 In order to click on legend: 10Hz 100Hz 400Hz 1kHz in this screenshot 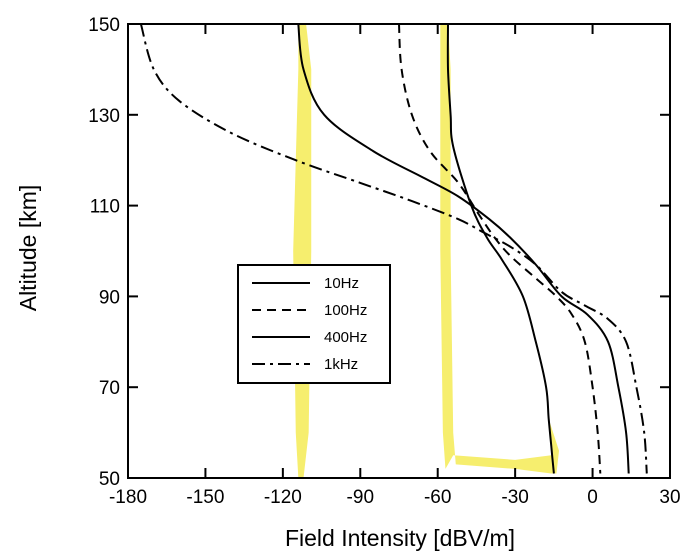, I will do `click(314, 324)`.